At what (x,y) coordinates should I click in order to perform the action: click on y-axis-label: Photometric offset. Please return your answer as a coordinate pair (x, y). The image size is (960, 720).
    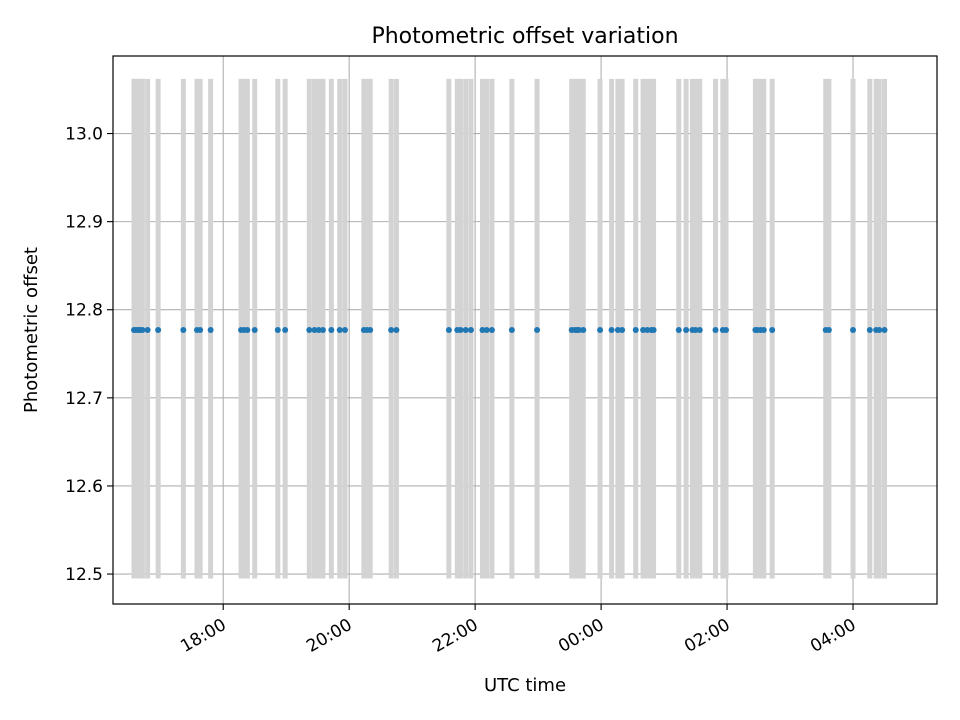
    Looking at the image, I should click on (31, 330).